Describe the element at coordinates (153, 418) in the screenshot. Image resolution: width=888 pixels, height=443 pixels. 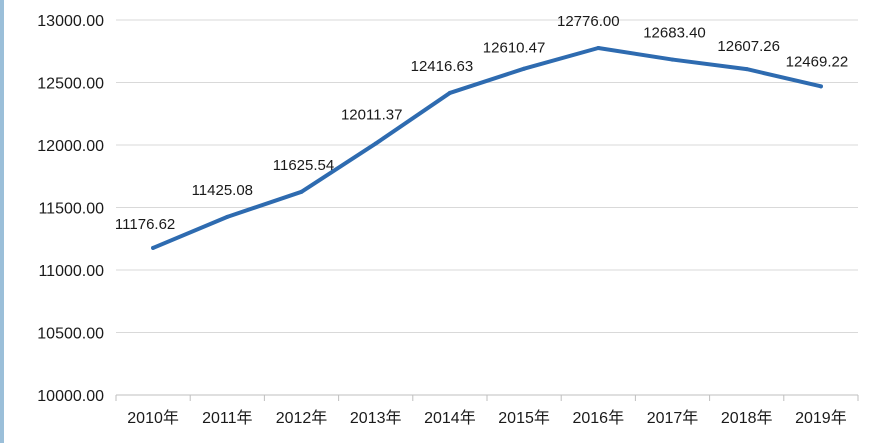
I see `x-tick-label: 2010年` at that location.